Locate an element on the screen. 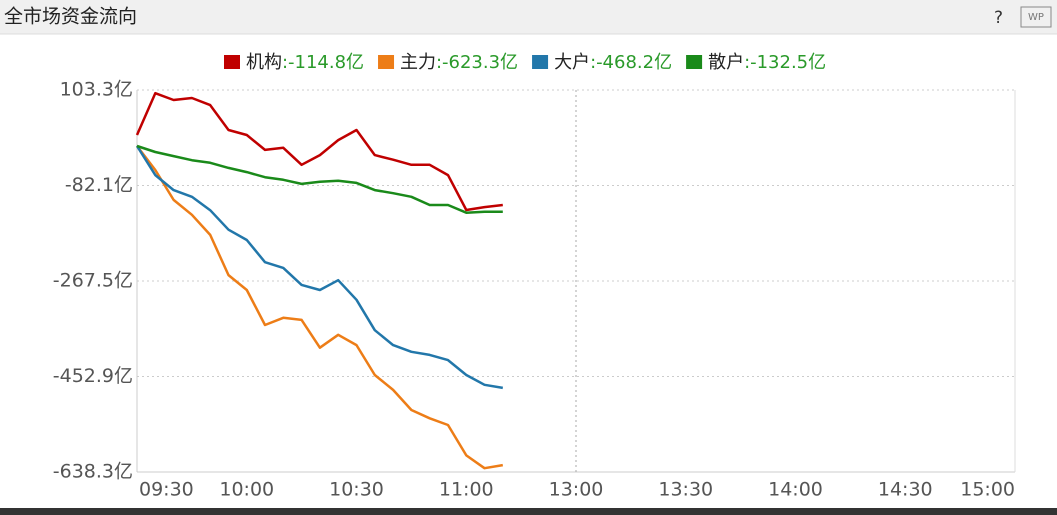 Image resolution: width=1057 pixels, height=515 pixels. y-tick-label: -638.3亿 is located at coordinates (93, 472).